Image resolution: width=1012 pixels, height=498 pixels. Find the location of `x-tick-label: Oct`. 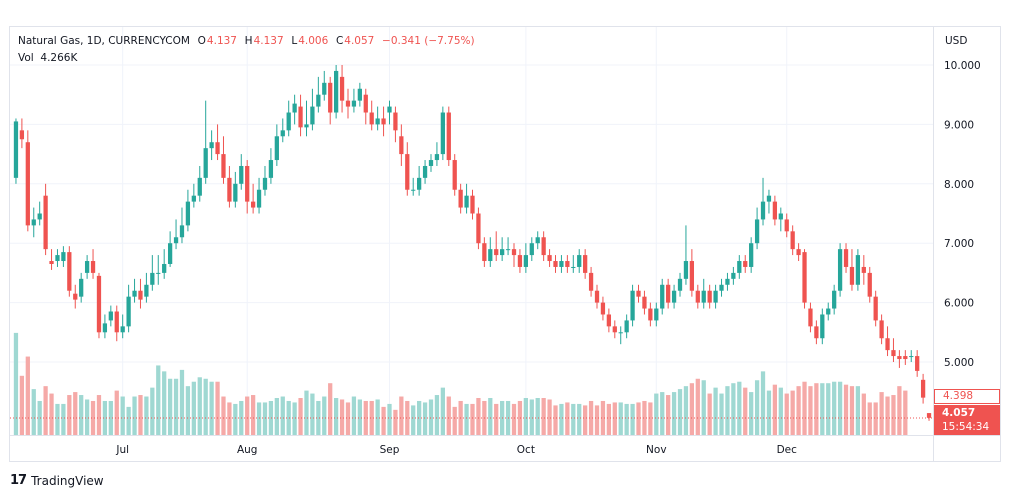

x-tick-label: Oct is located at coordinates (526, 450).